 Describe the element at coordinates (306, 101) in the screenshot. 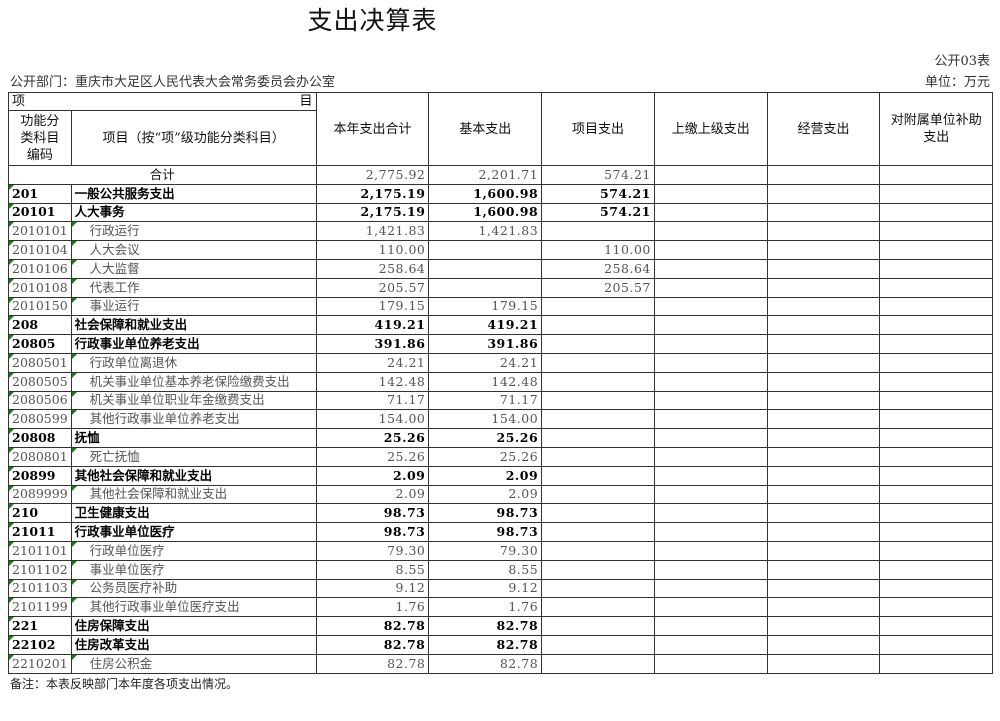

I see `header-item-right: 目` at that location.